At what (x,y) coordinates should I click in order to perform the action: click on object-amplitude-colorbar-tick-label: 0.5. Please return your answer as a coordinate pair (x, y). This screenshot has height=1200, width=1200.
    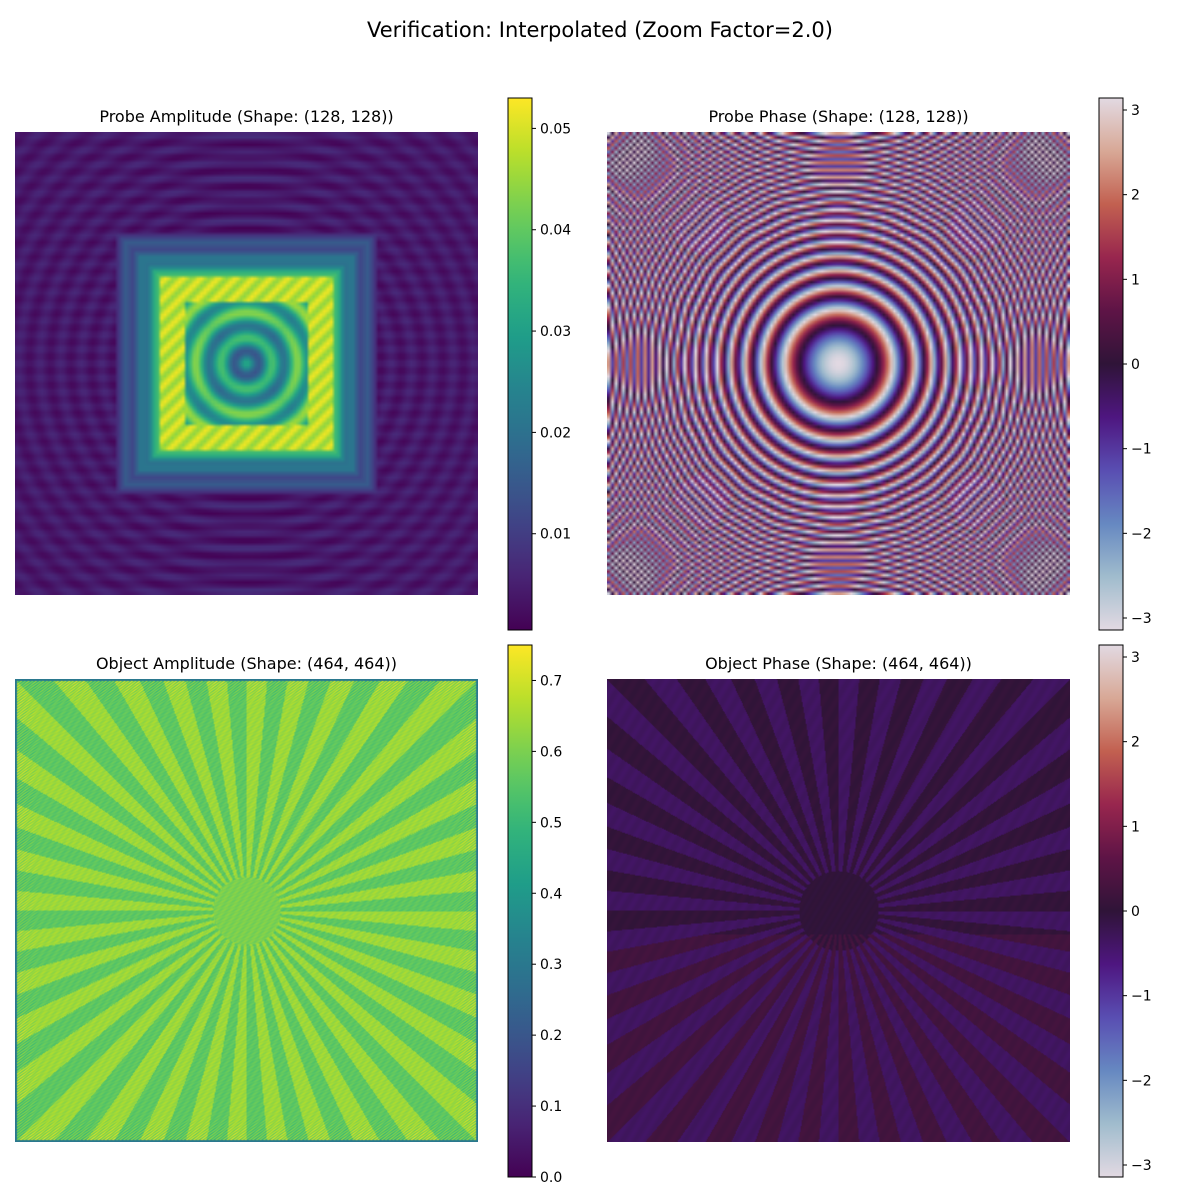
    Looking at the image, I should click on (551, 823).